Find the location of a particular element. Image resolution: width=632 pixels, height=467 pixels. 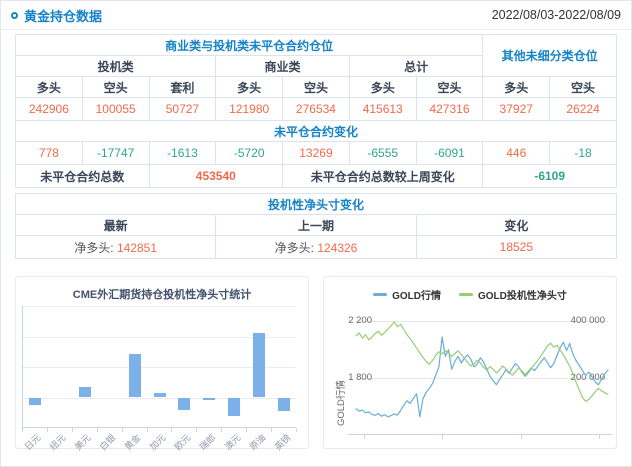

change-value: 446 is located at coordinates (516, 153).